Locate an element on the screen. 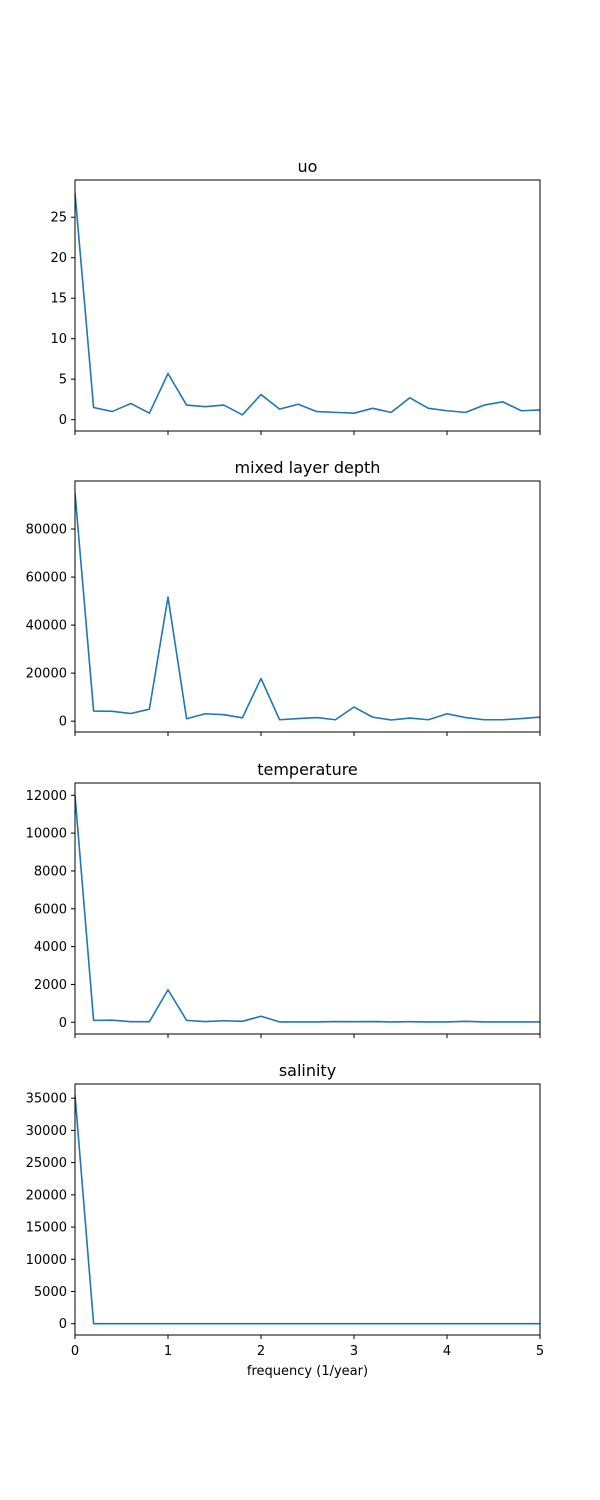 The height and width of the screenshot is (1500, 600). y-tick-label: 15 is located at coordinates (58, 299).